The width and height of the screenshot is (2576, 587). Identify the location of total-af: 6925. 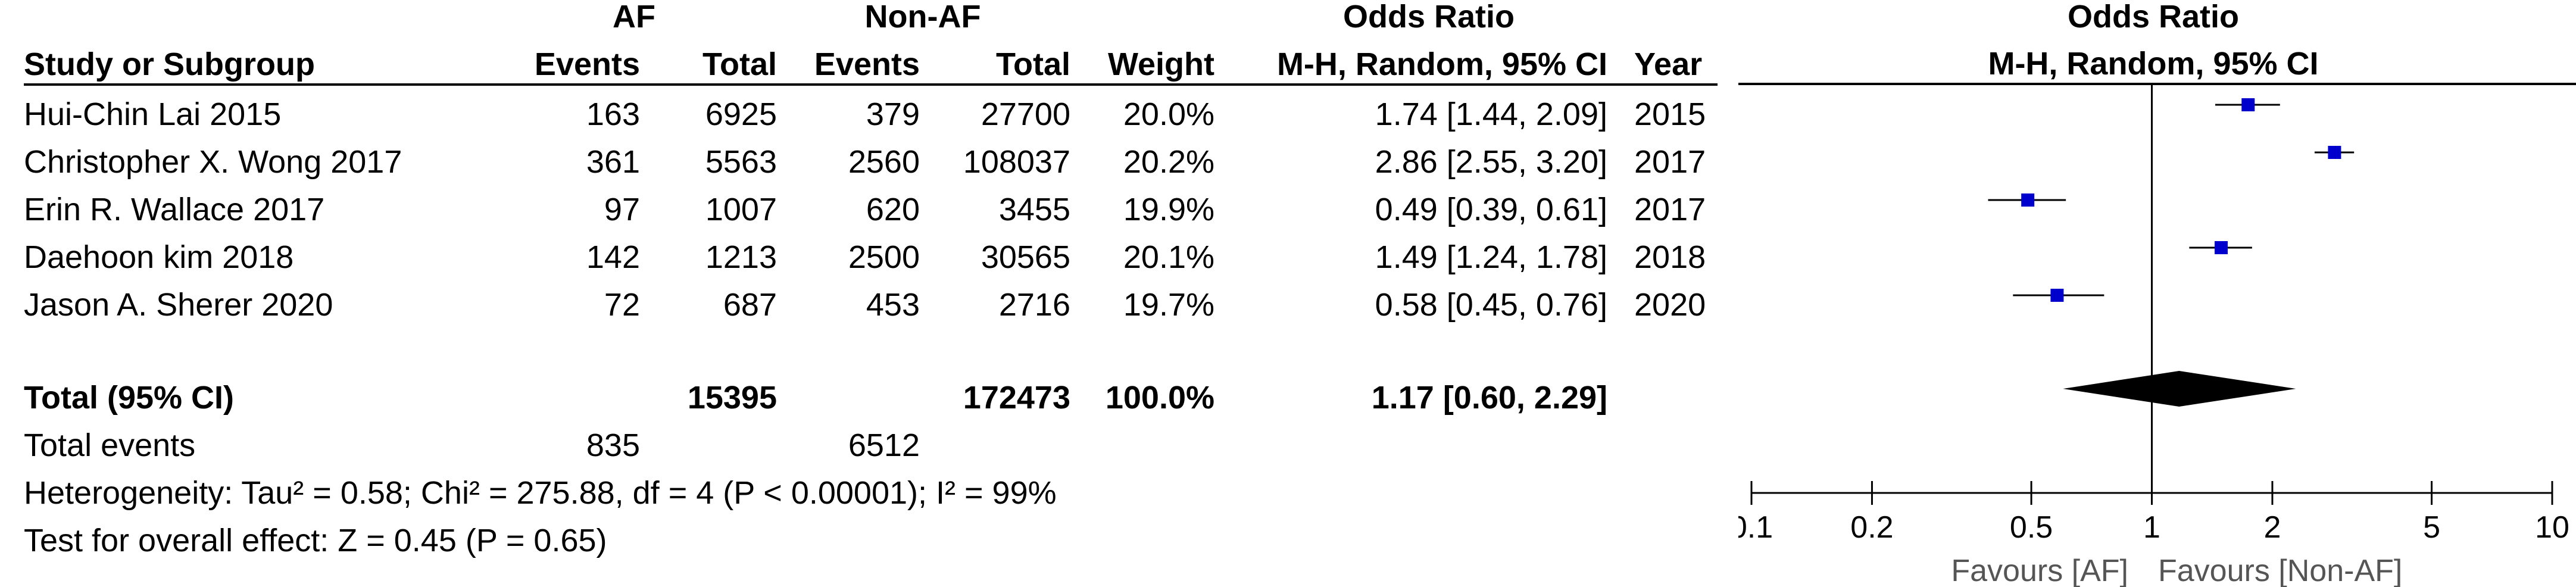
(741, 114).